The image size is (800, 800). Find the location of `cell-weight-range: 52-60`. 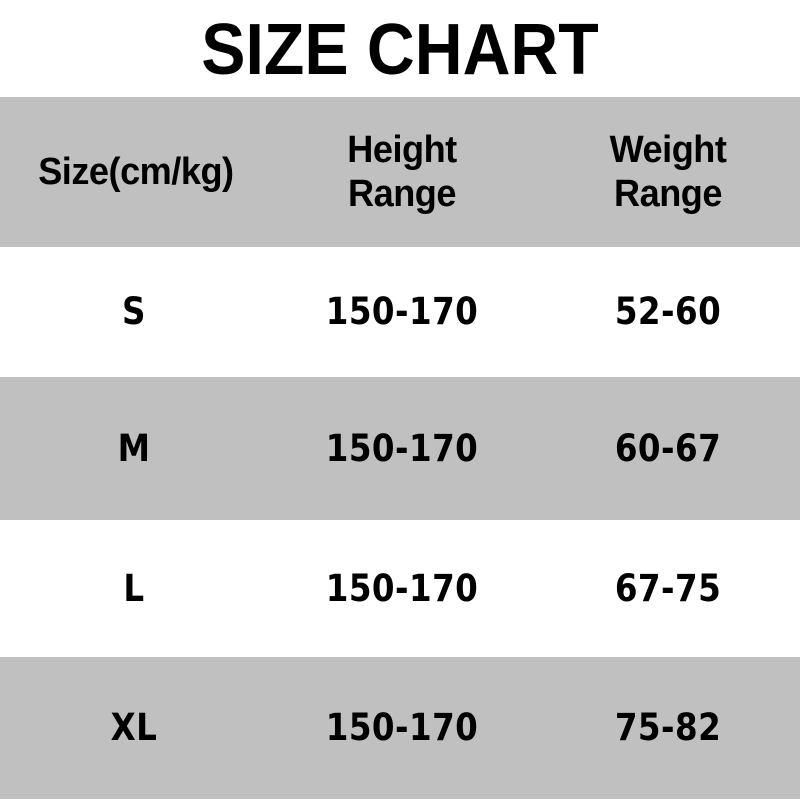

cell-weight-range: 52-60 is located at coordinates (668, 311).